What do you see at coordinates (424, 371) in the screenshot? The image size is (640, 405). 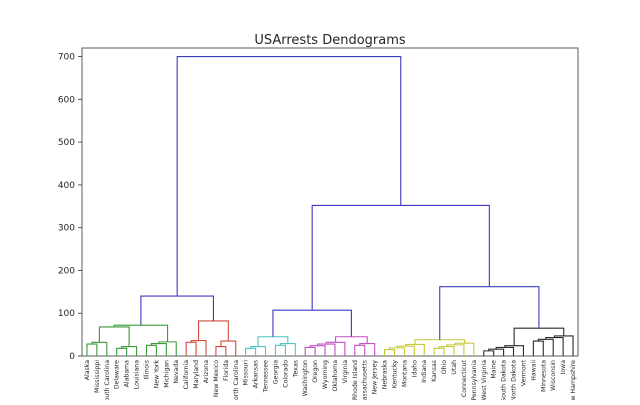 I see `leaf-label: Indiana` at bounding box center [424, 371].